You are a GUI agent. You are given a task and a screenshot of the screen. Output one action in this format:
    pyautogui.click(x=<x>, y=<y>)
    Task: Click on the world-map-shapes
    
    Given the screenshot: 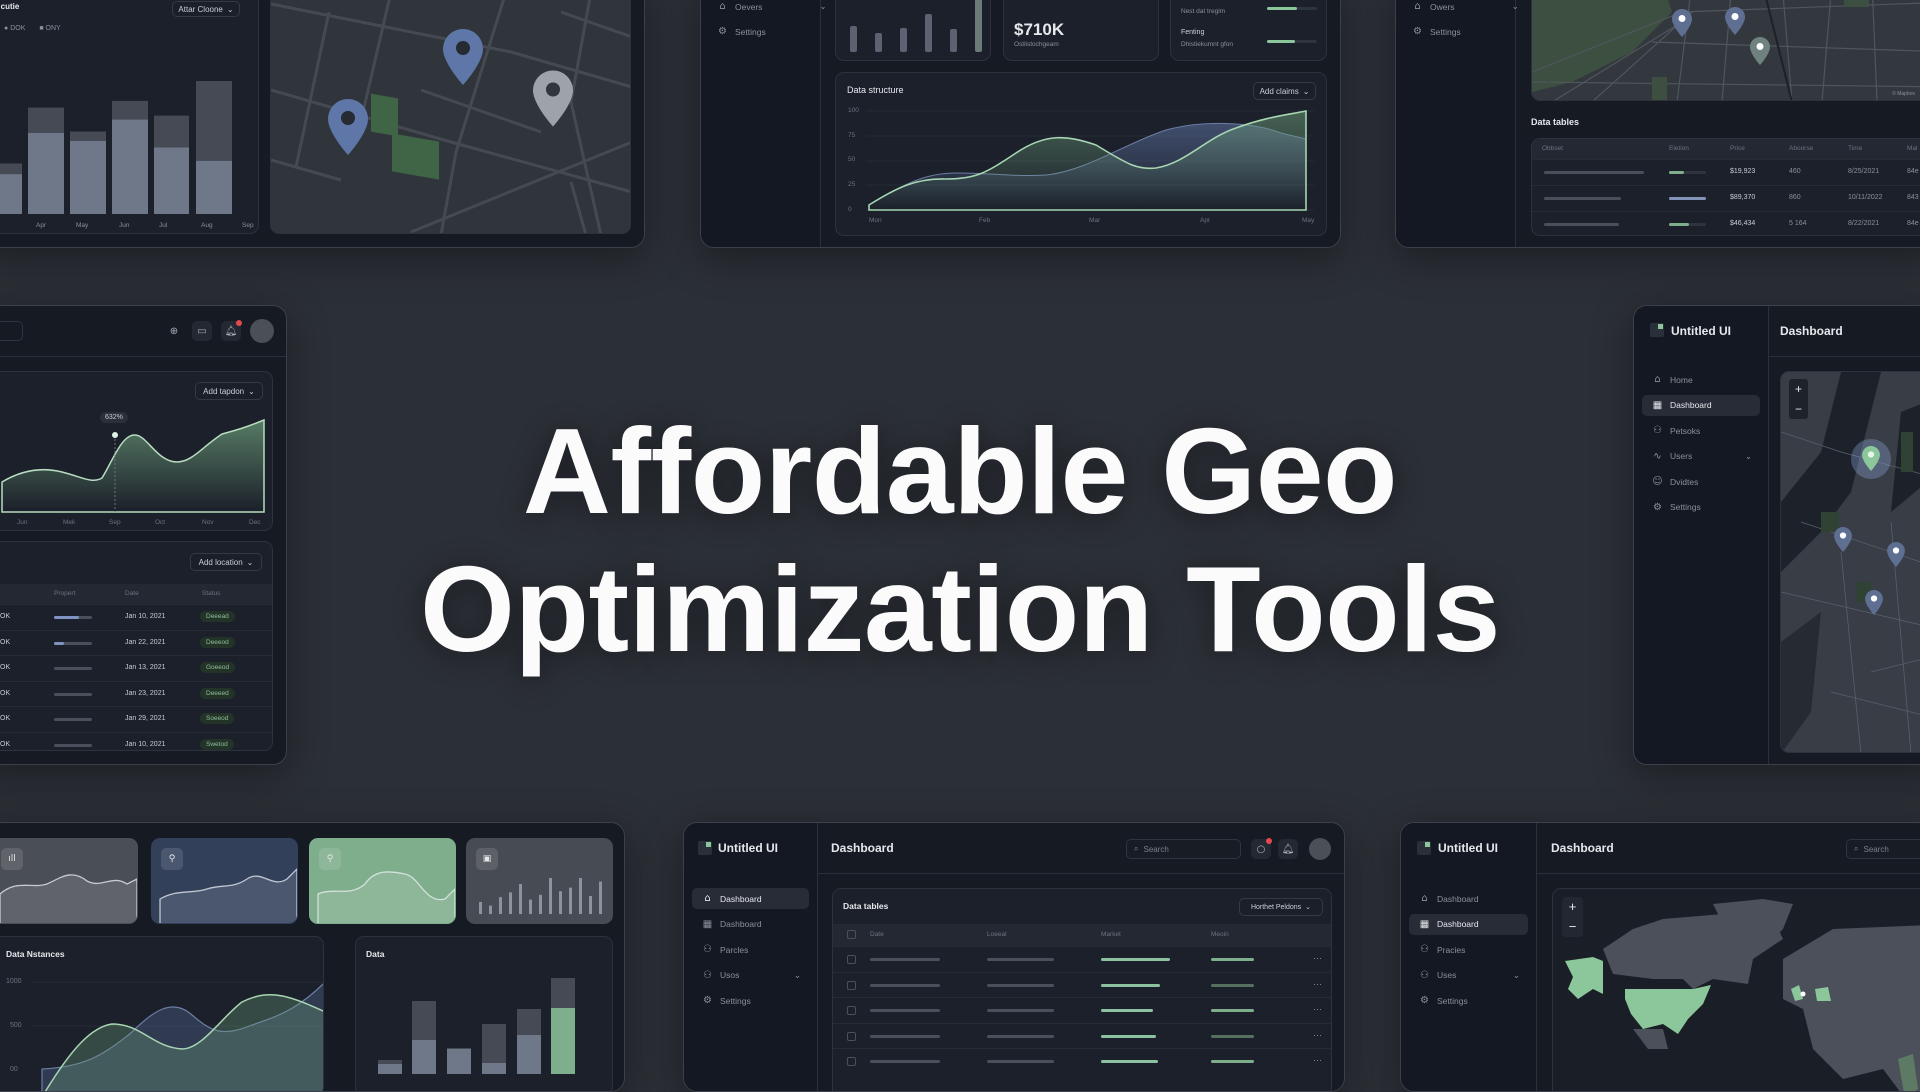 What is the action you would take?
    pyautogui.click(x=1736, y=990)
    